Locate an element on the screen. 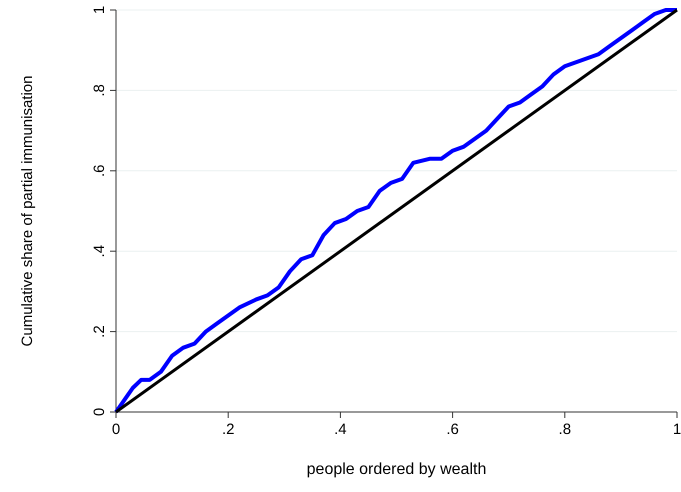 Image resolution: width=681 pixels, height=492 pixels. x-axis-title: people ordered by wealth is located at coordinates (396, 469).